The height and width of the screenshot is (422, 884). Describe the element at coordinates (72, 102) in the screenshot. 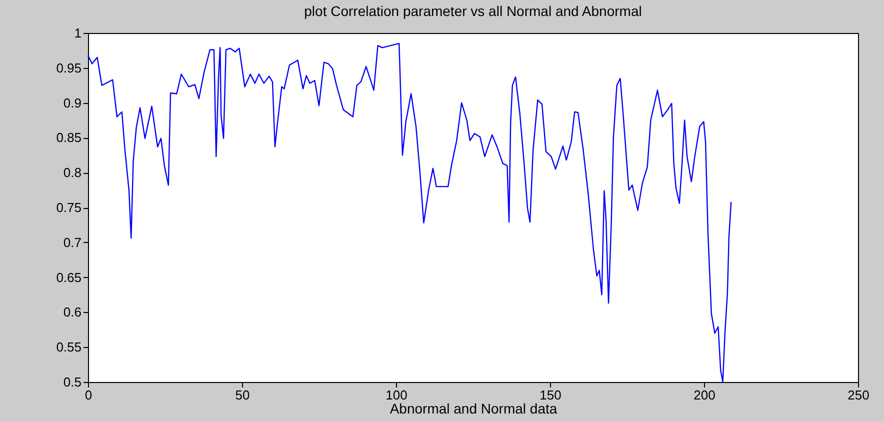

I see `y-tick-label: 0.9` at that location.